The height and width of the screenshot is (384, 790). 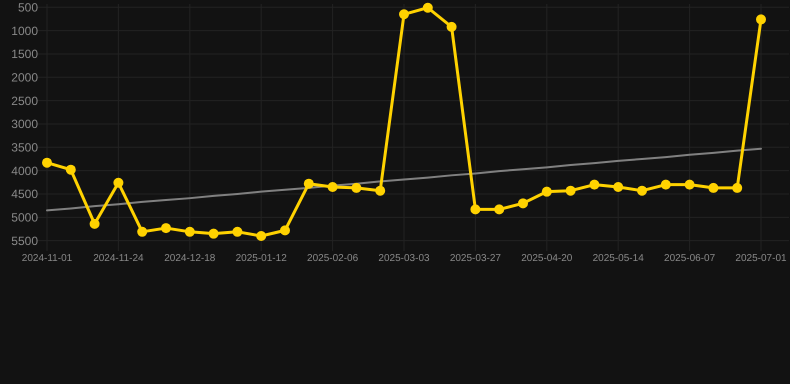 What do you see at coordinates (476, 258) in the screenshot?
I see `x-tick-label: 2025-03-27` at bounding box center [476, 258].